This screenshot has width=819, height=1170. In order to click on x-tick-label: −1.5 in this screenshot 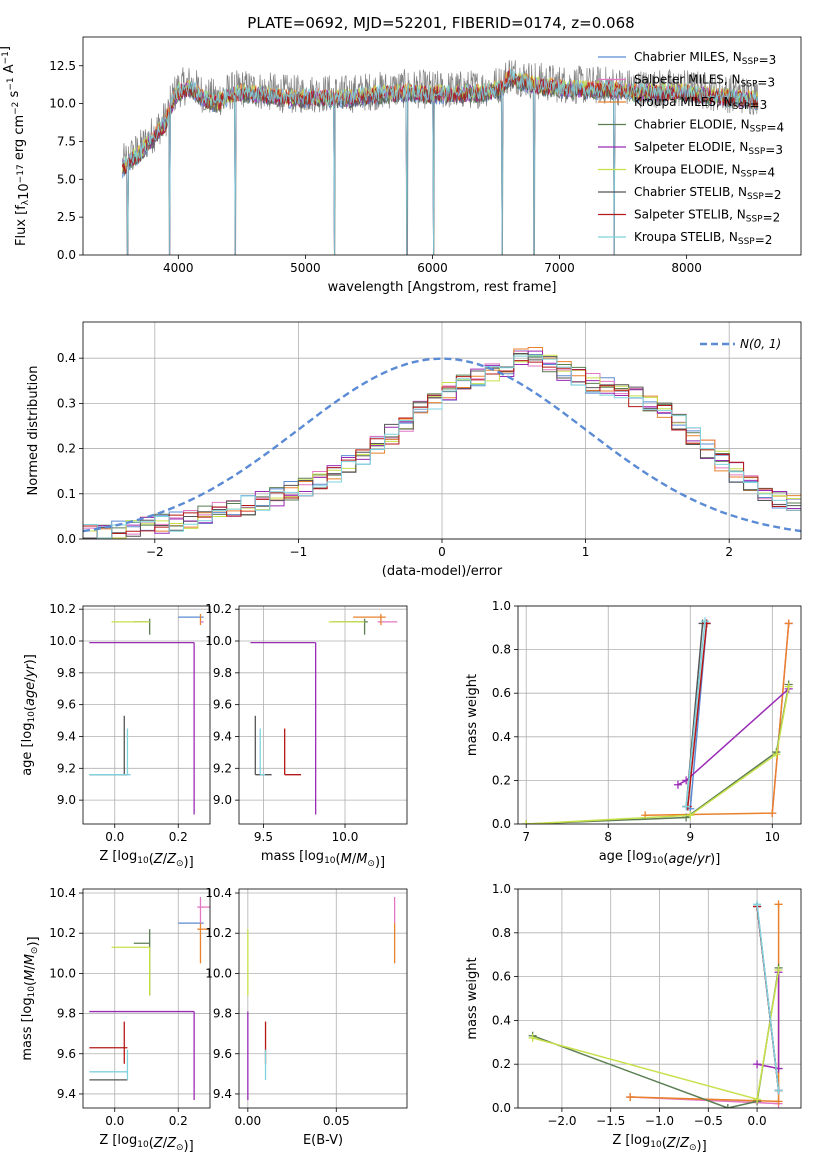, I will do `click(610, 1121)`.